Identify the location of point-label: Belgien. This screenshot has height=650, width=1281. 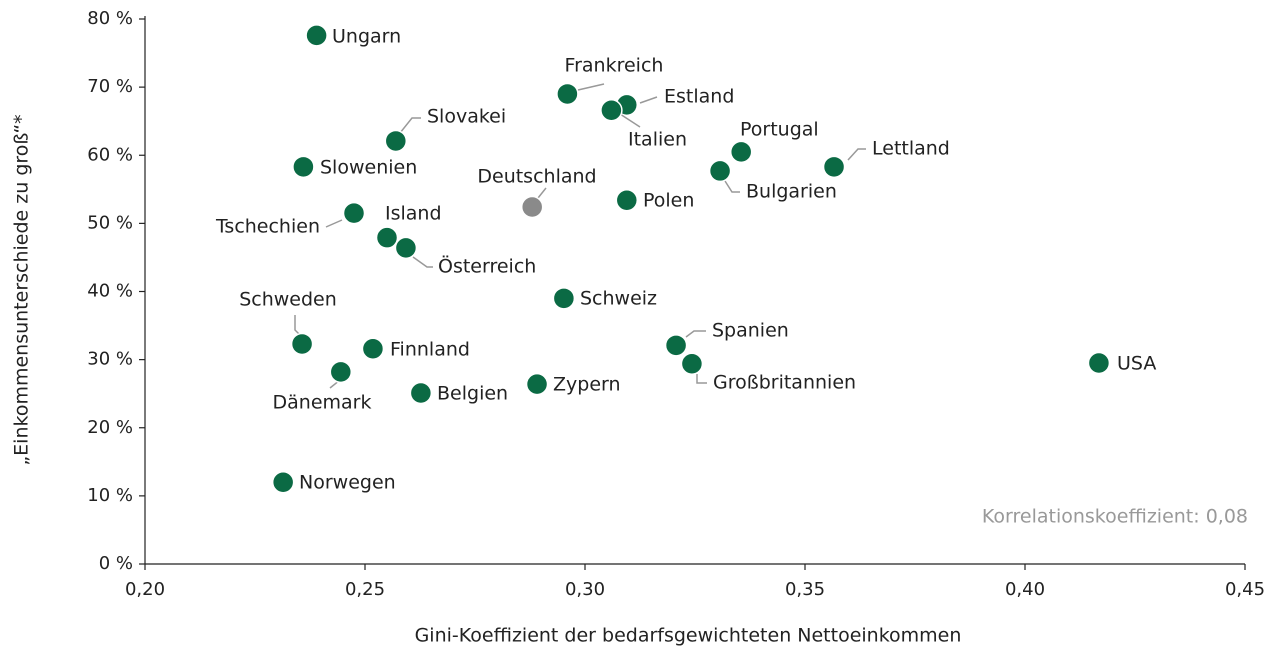
(472, 394).